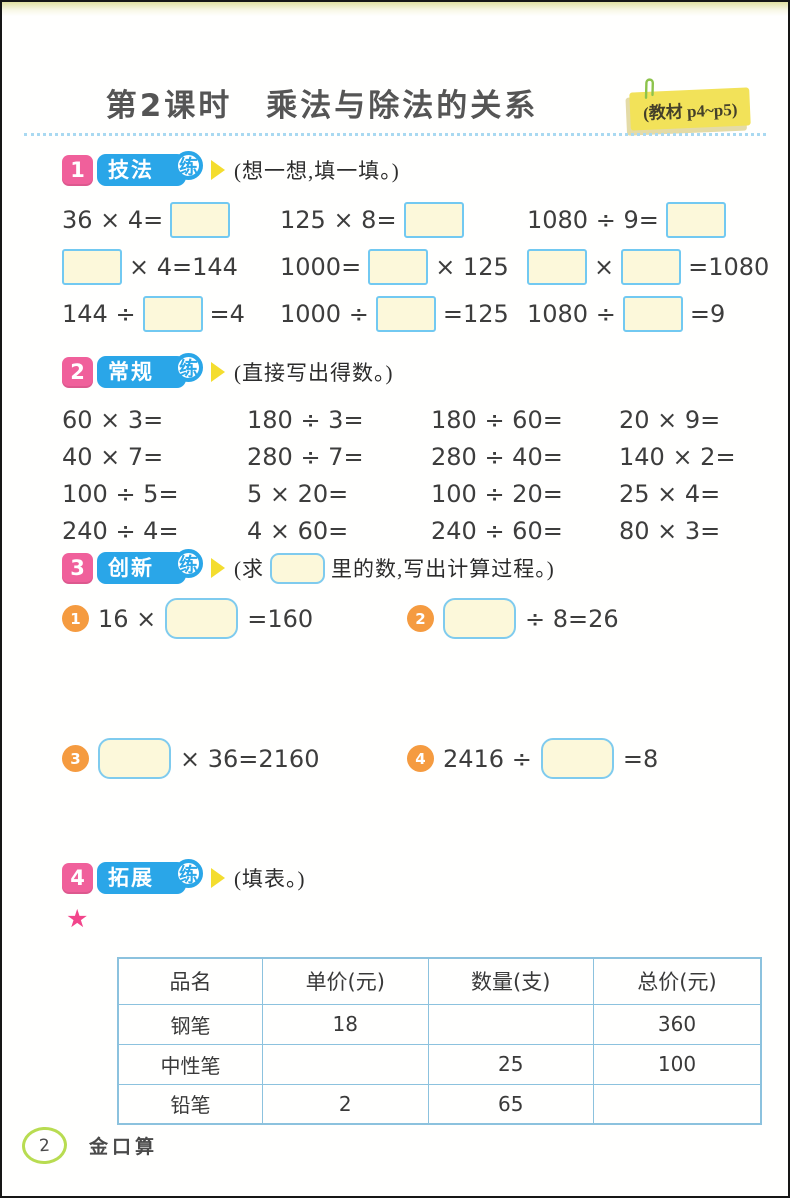 This screenshot has width=790, height=1198. What do you see at coordinates (412, 877) in the screenshot?
I see `section-badge: 4 拓展 练 (填表。)` at bounding box center [412, 877].